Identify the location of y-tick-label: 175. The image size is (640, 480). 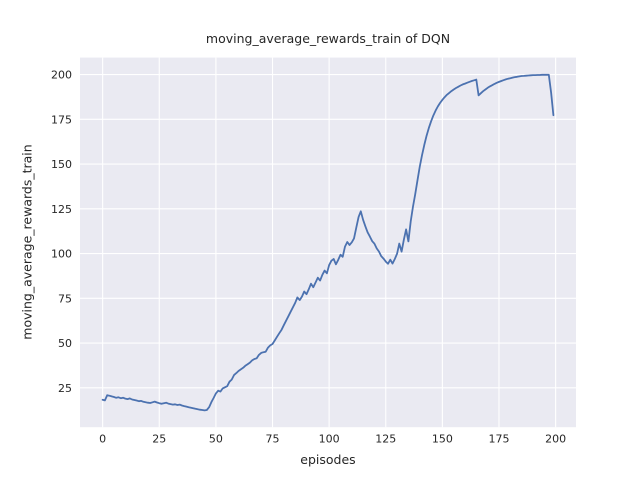
(61, 119).